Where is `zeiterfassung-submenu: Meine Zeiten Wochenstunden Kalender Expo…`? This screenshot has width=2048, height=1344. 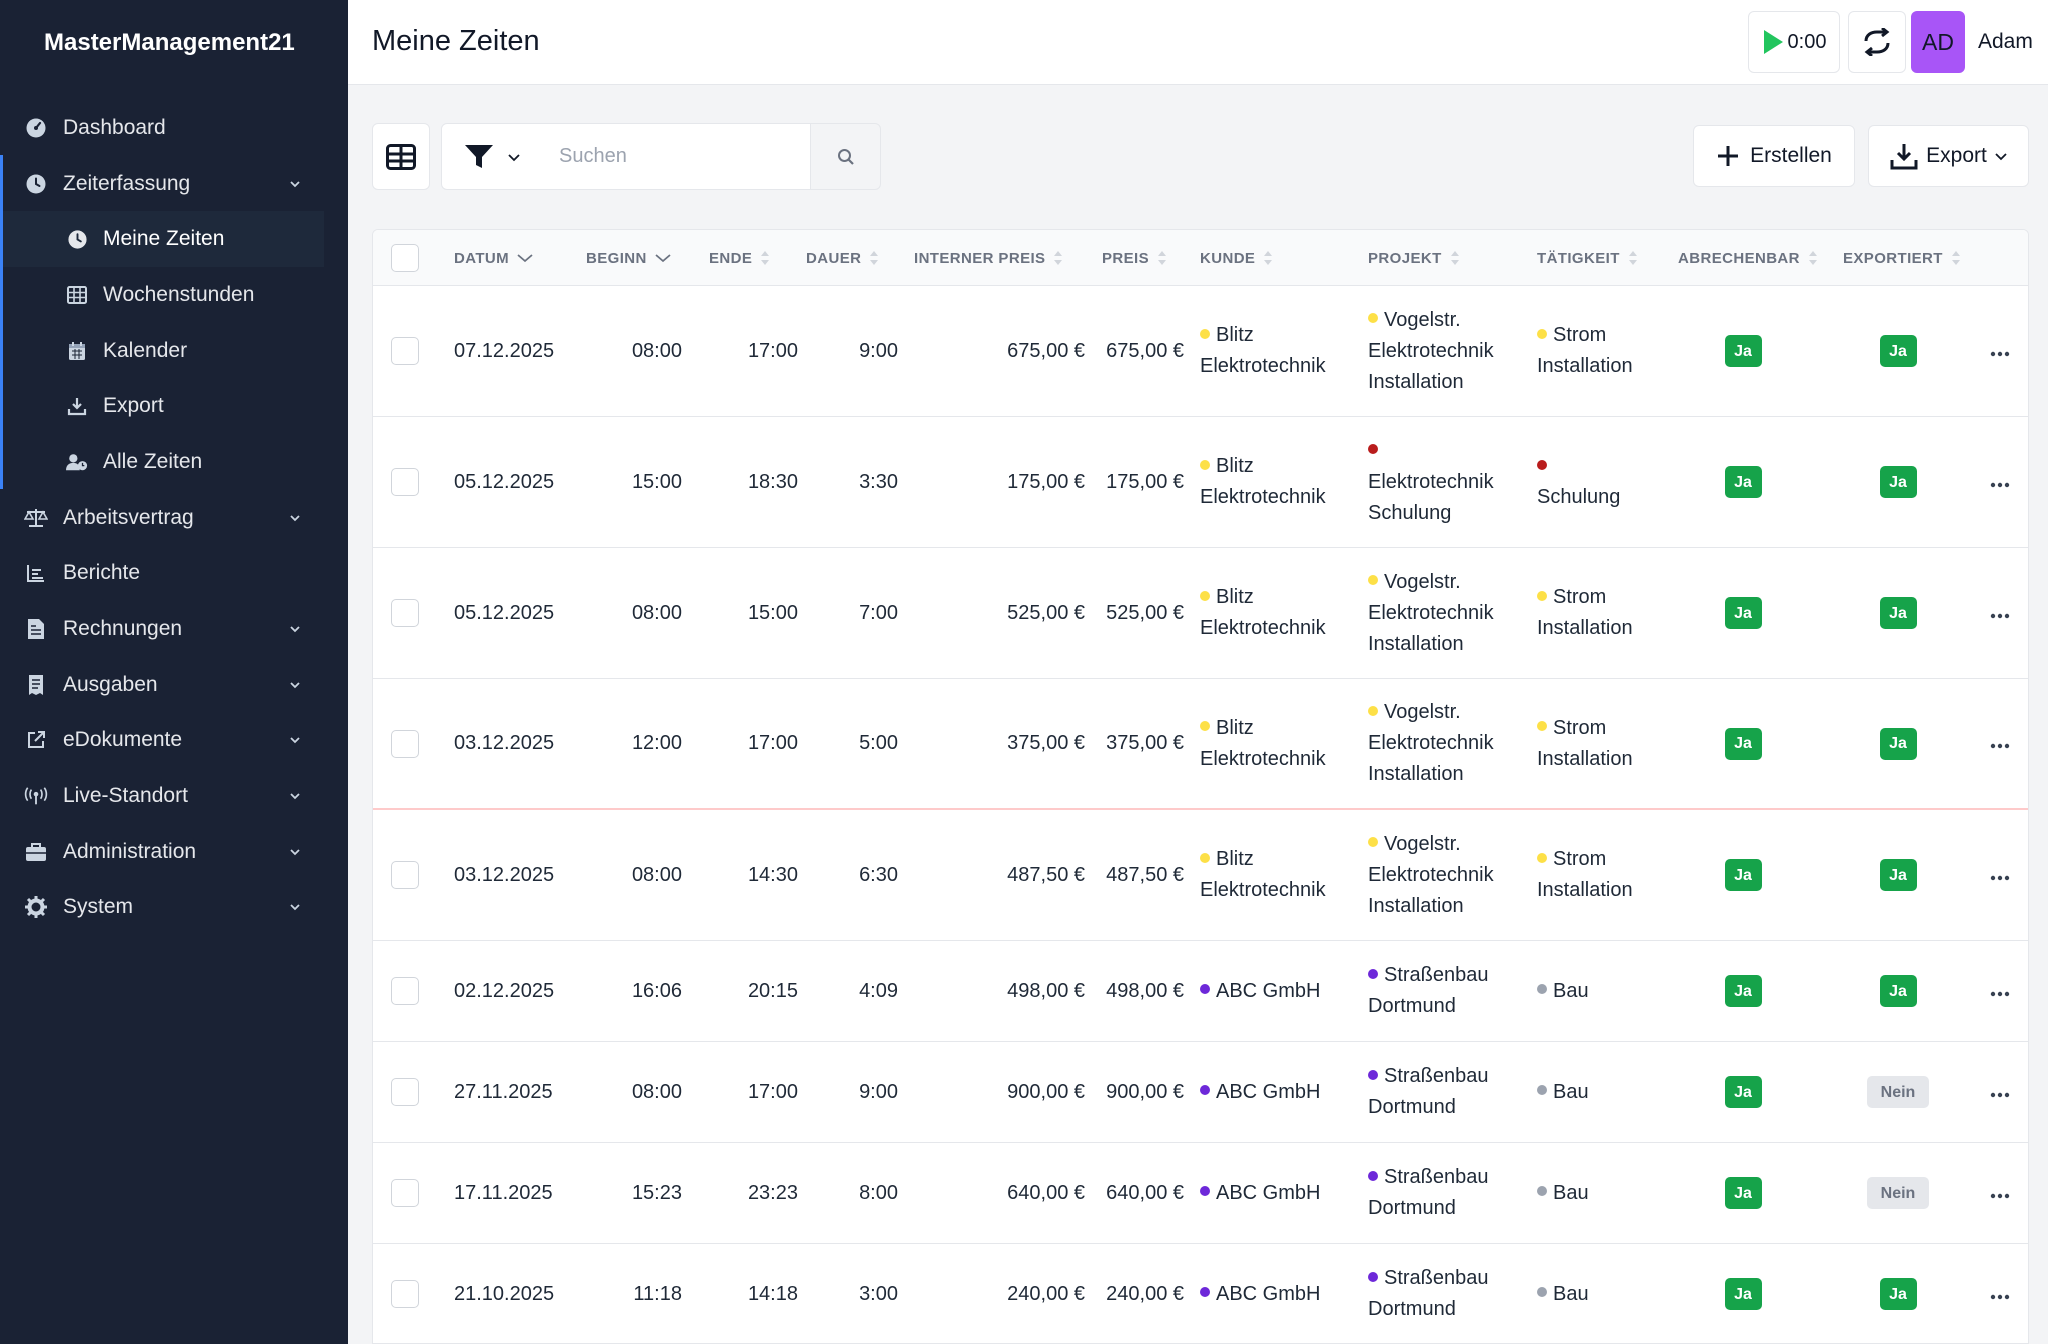
zeiterfassung-submenu: Meine Zeiten Wochenstunden Kalender Expo… is located at coordinates (174, 322).